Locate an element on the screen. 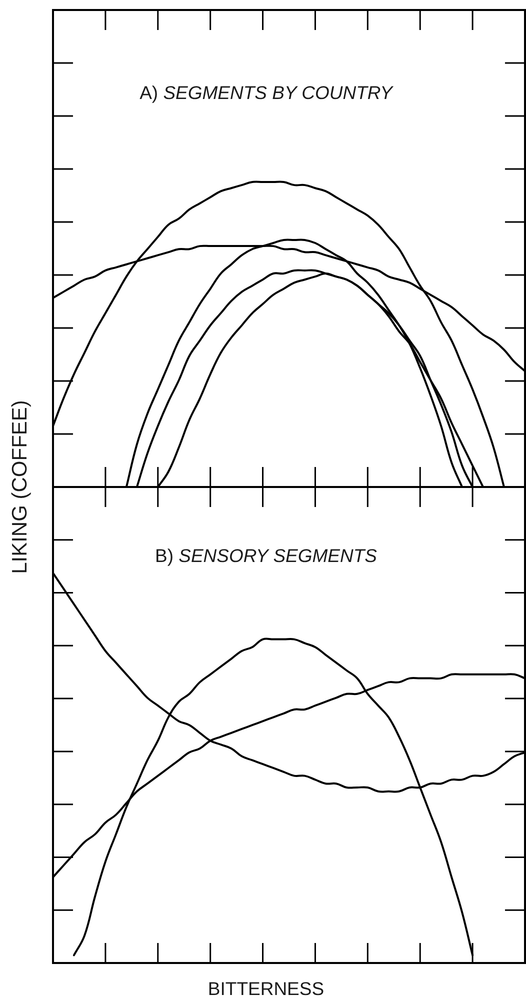 The height and width of the screenshot is (1000, 526). text: B) SENSORY SEGMENTS is located at coordinates (266, 555).